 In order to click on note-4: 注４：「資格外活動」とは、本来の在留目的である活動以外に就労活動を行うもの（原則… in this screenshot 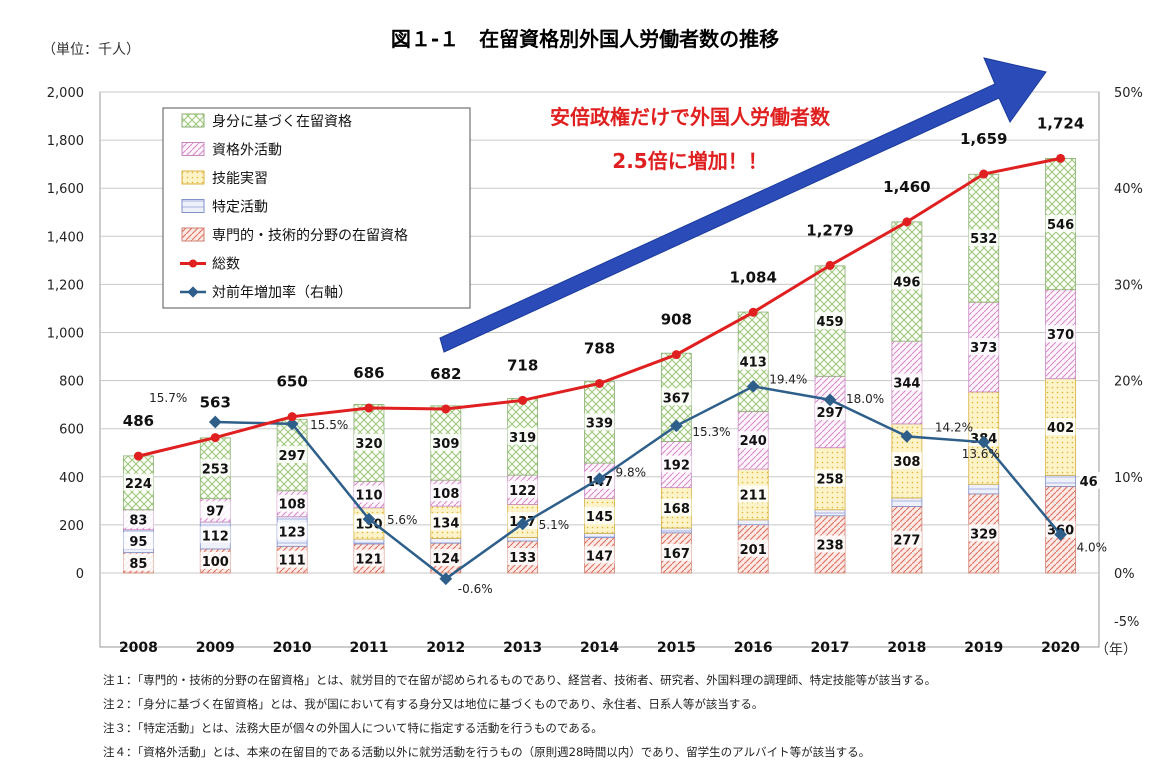, I will do `click(487, 752)`.